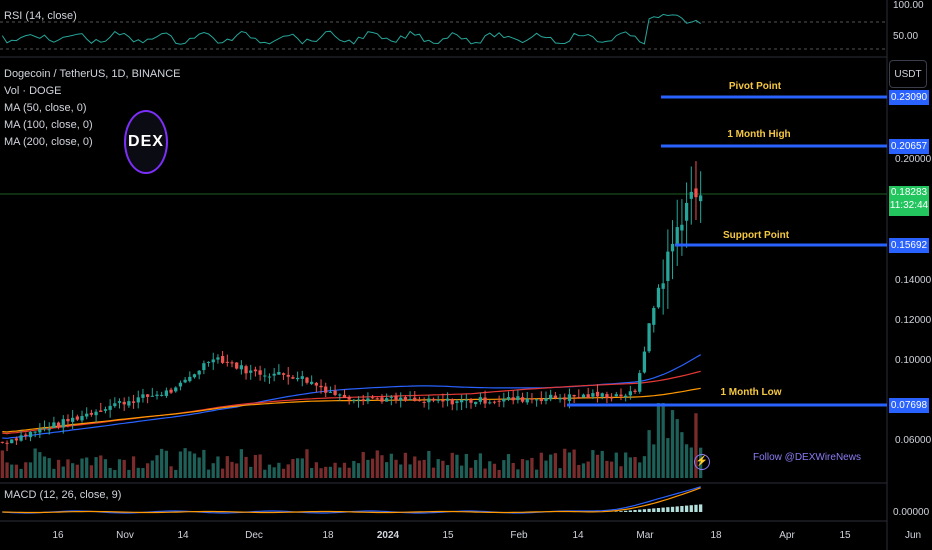  What do you see at coordinates (913, 280) in the screenshot?
I see `price-tick-0.14: 0.14000` at bounding box center [913, 280].